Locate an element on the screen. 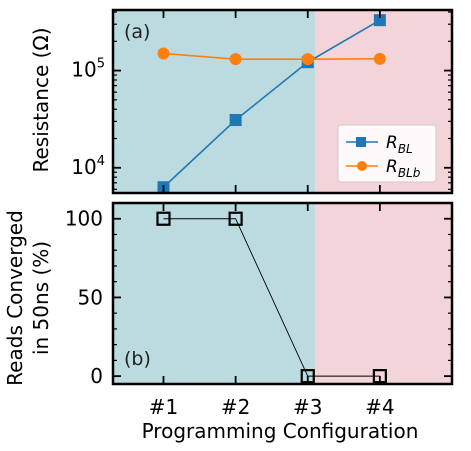  legend-label-blb: RBLb is located at coordinates (403, 168).